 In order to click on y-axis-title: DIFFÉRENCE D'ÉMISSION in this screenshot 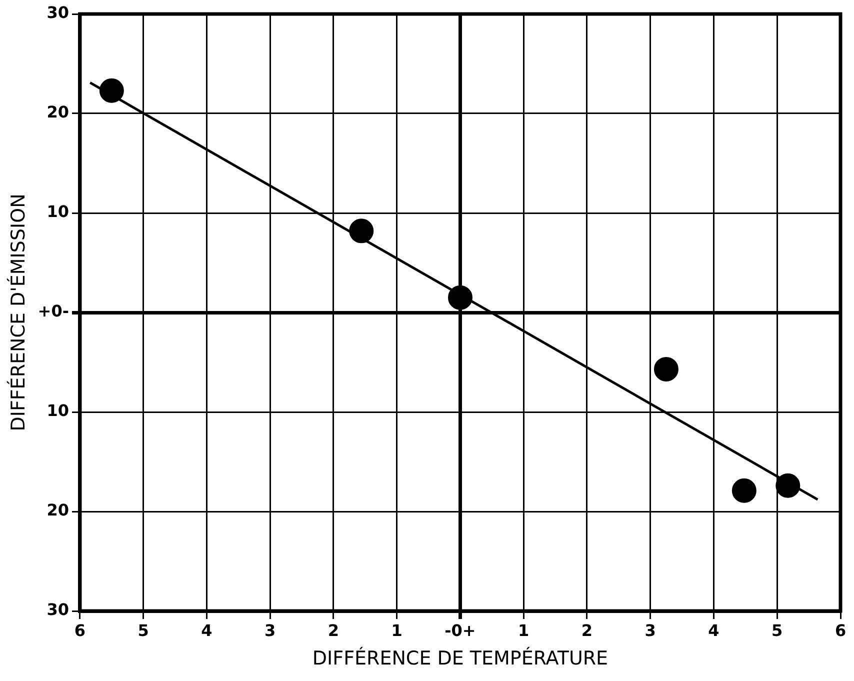, I will do `click(18, 313)`.